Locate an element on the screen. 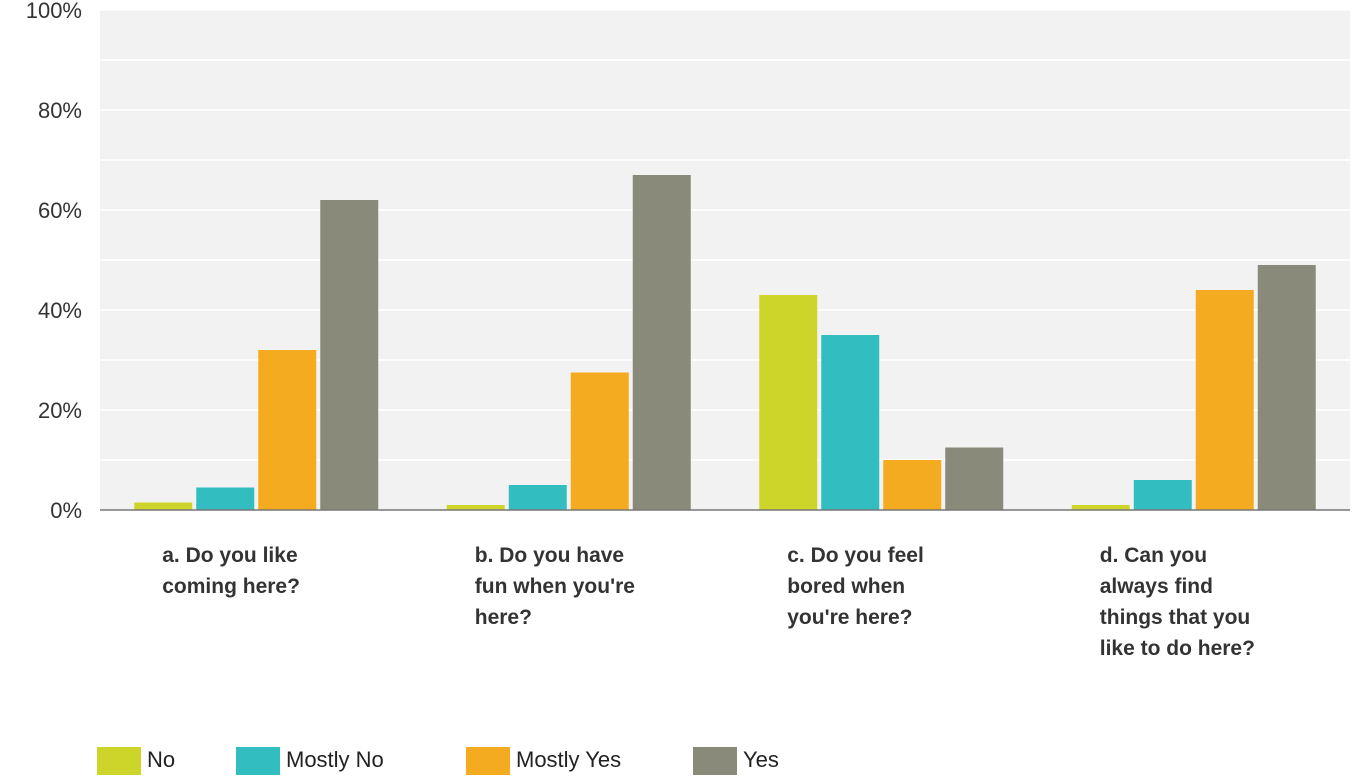 The image size is (1354, 776). y-tick-label: 0% is located at coordinates (66, 510).